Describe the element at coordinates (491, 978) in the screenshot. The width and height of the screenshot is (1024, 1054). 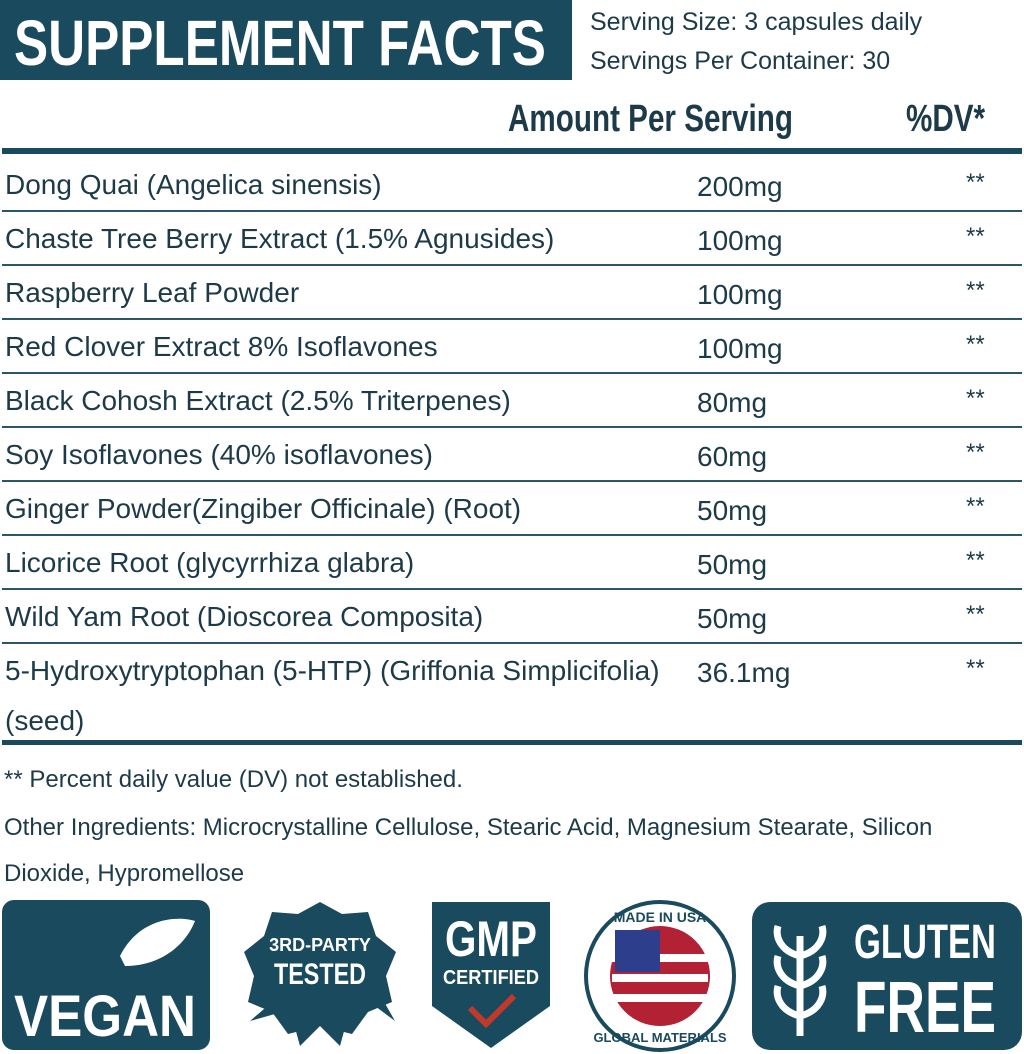
I see `badge-text: CERTIFIED` at that location.